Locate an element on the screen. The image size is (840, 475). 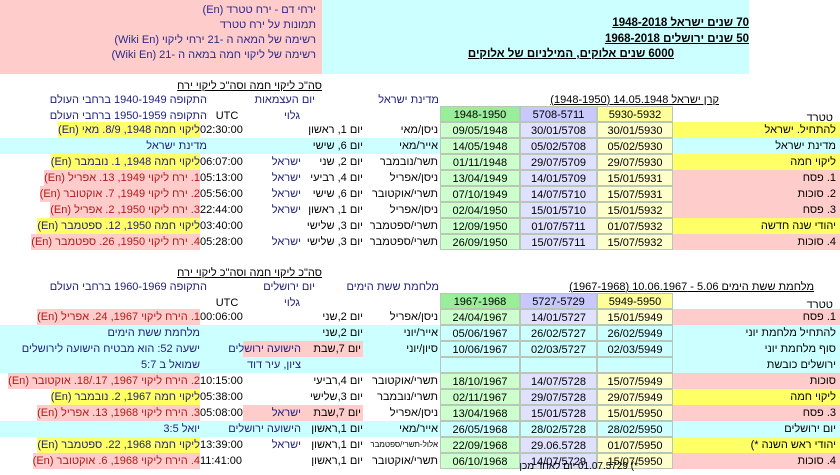
date-gregorian: 13/04/1968 is located at coordinates (480, 413).